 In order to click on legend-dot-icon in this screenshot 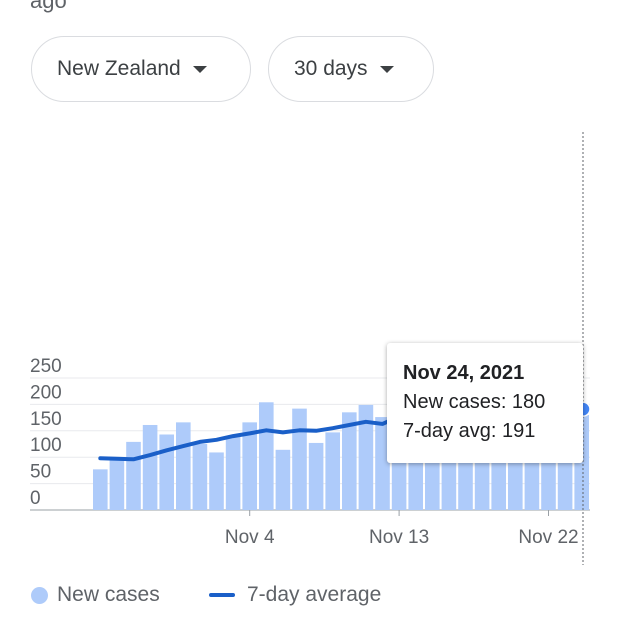, I will do `click(39, 595)`.